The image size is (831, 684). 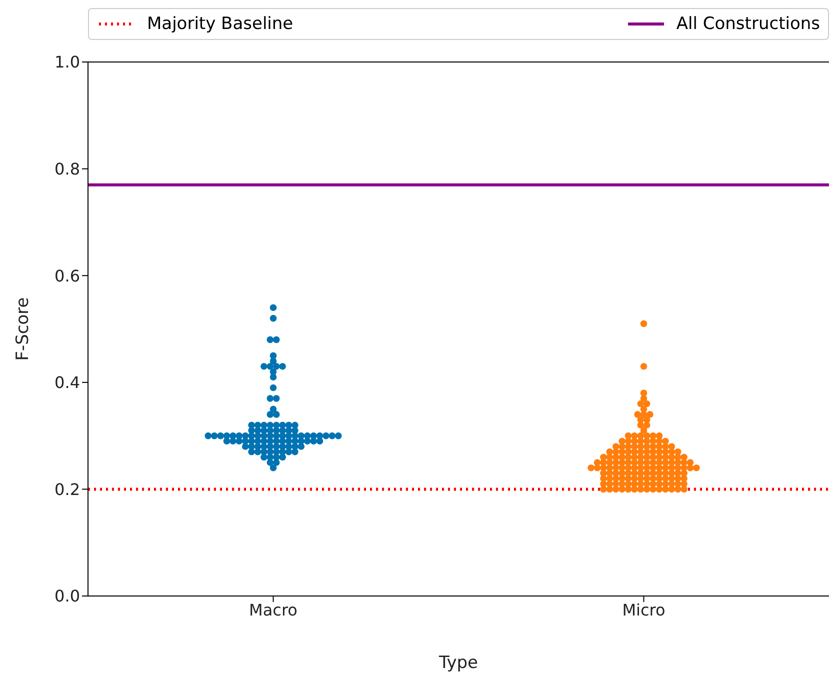 I want to click on legend-label: Majority Baseline, so click(x=220, y=24).